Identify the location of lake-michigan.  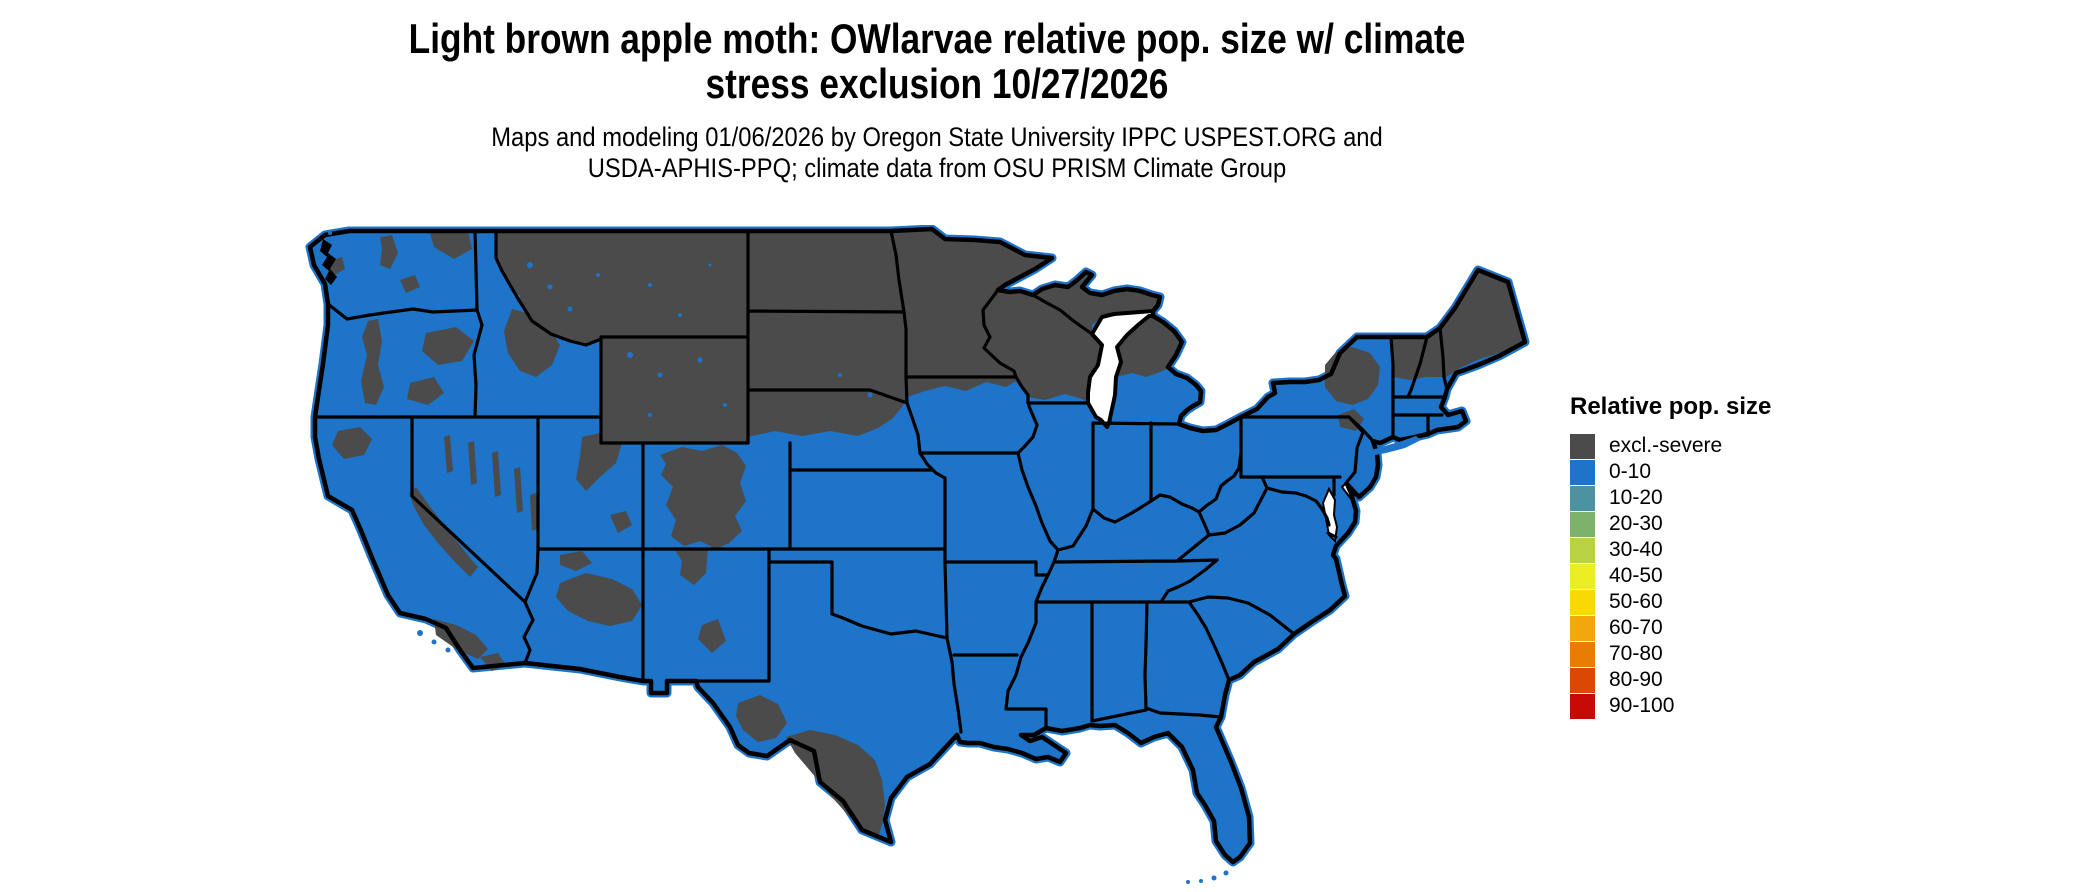
(1120, 369).